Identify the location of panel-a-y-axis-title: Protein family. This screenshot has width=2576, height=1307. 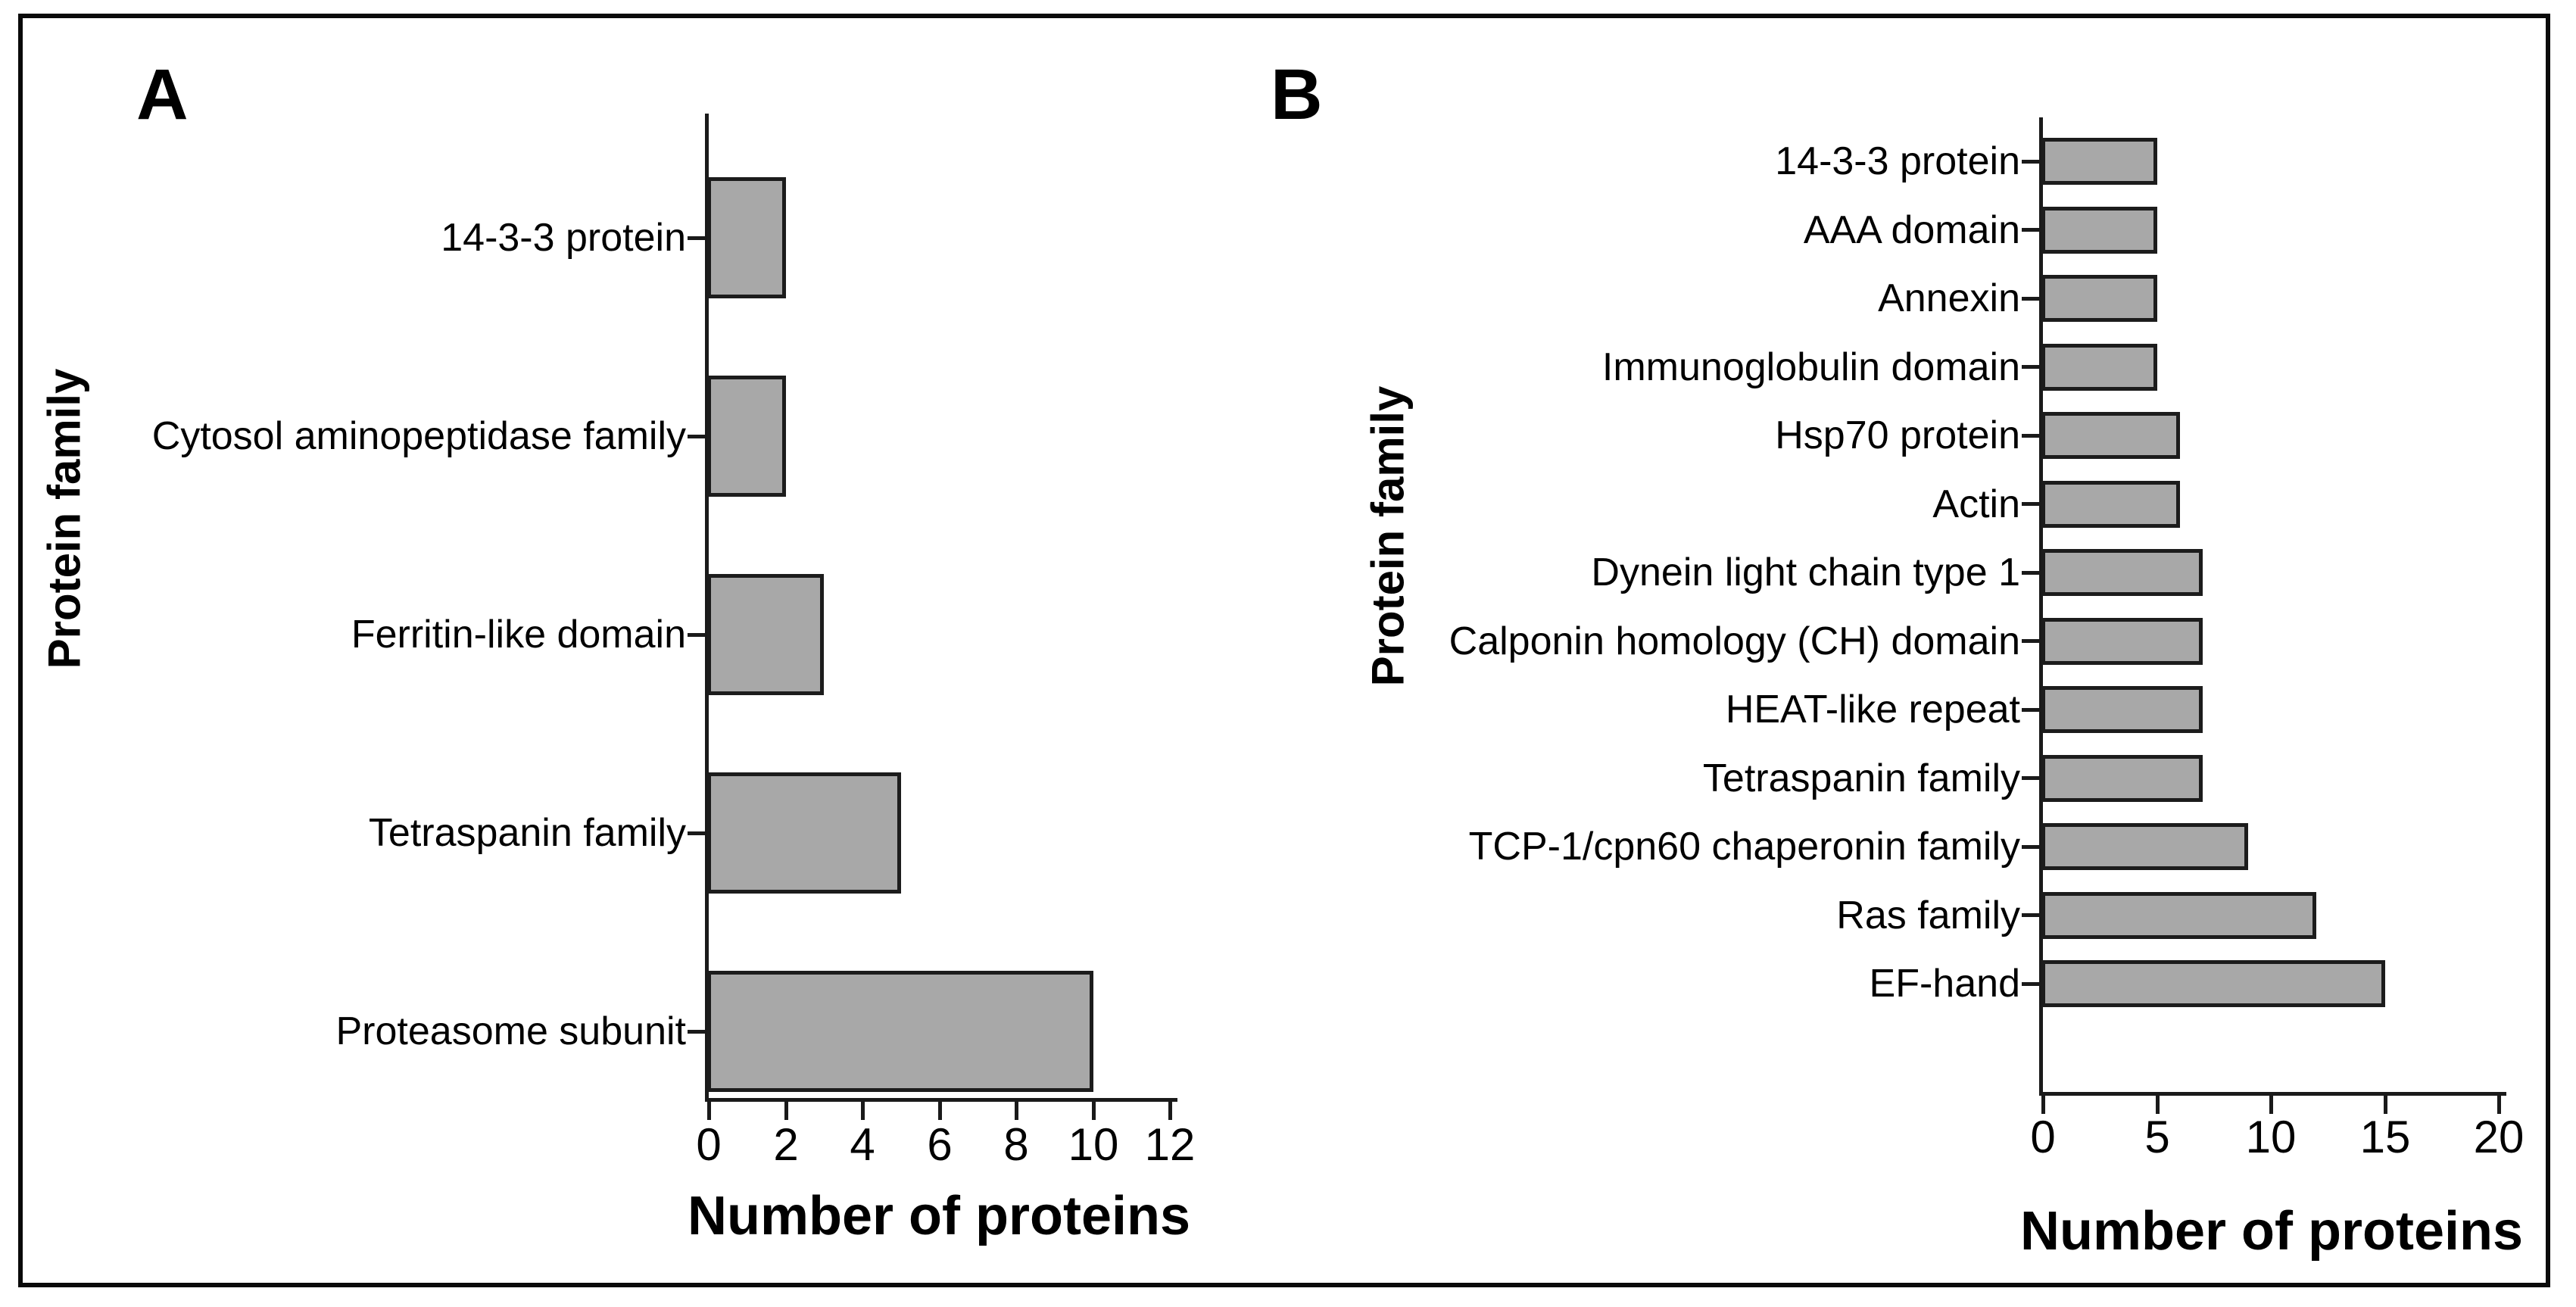
(64, 518).